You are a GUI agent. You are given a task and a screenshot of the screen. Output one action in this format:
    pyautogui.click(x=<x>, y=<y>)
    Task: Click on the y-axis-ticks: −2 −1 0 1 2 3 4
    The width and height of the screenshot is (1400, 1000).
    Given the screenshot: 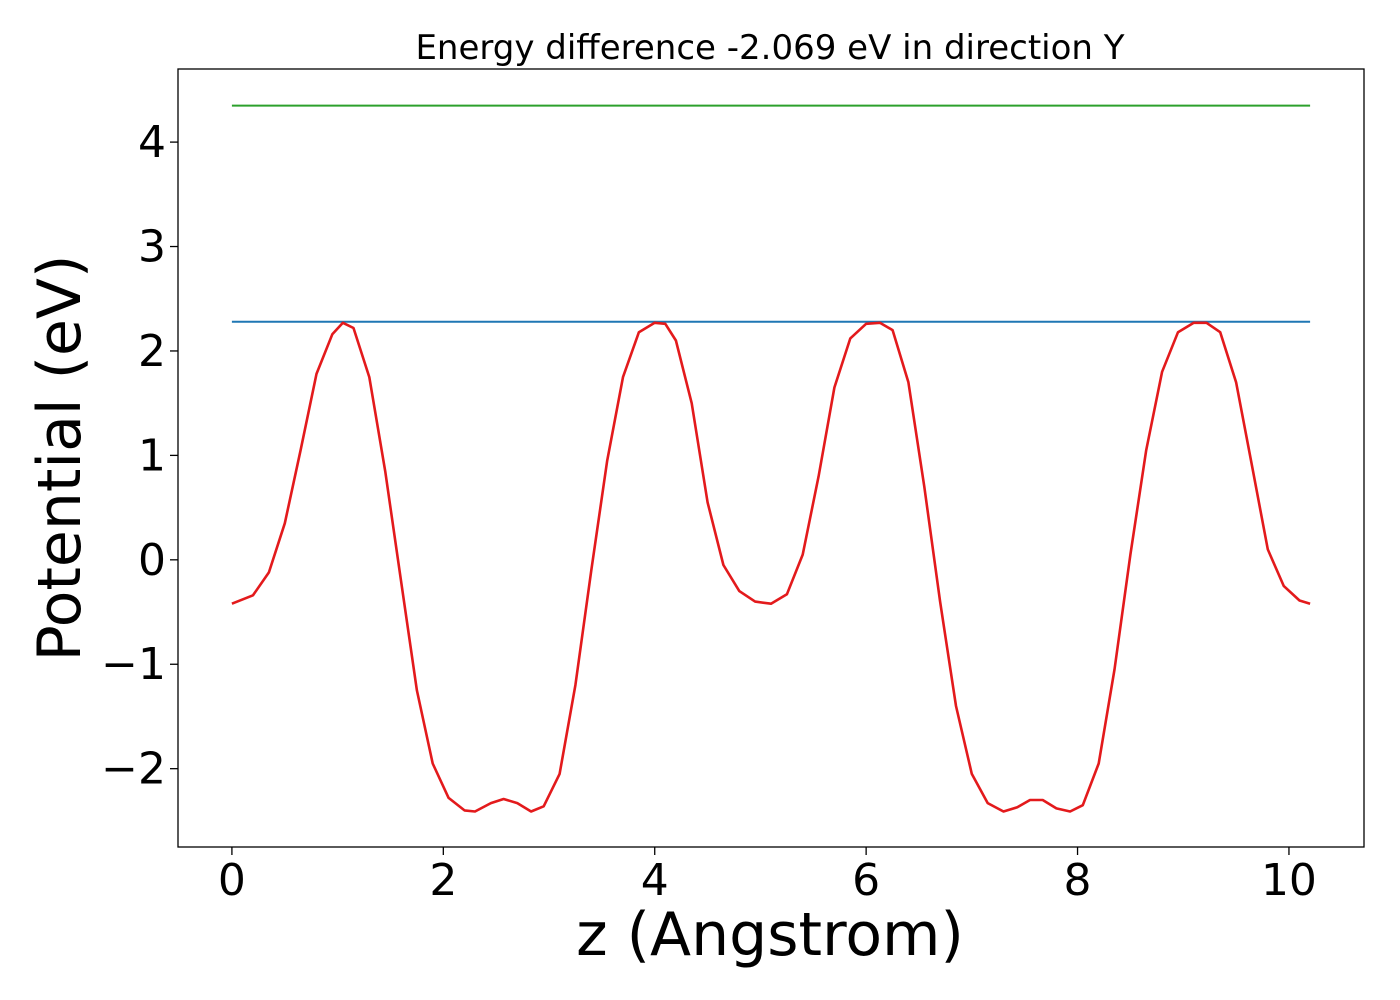 What is the action you would take?
    pyautogui.click(x=139, y=456)
    